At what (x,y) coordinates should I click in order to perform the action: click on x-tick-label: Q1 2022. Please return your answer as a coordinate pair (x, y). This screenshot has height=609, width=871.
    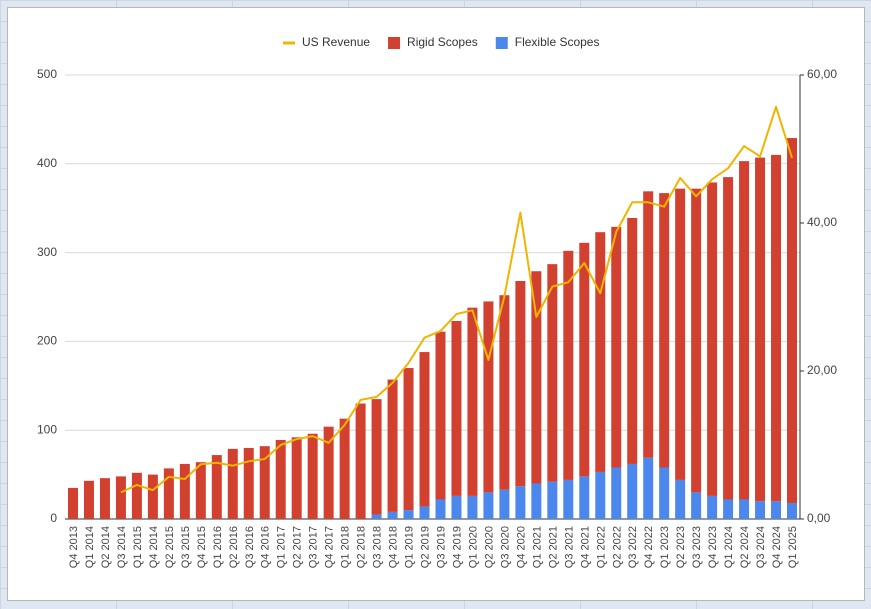
    Looking at the image, I should click on (601, 547).